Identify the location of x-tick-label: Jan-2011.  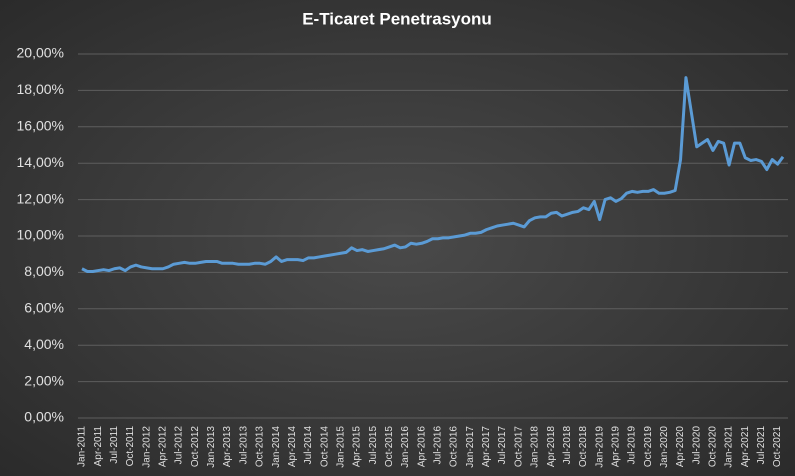
(82, 446).